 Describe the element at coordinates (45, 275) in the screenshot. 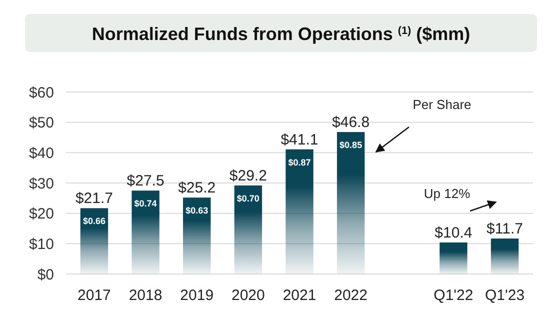

I see `y-tick-label: $0` at that location.